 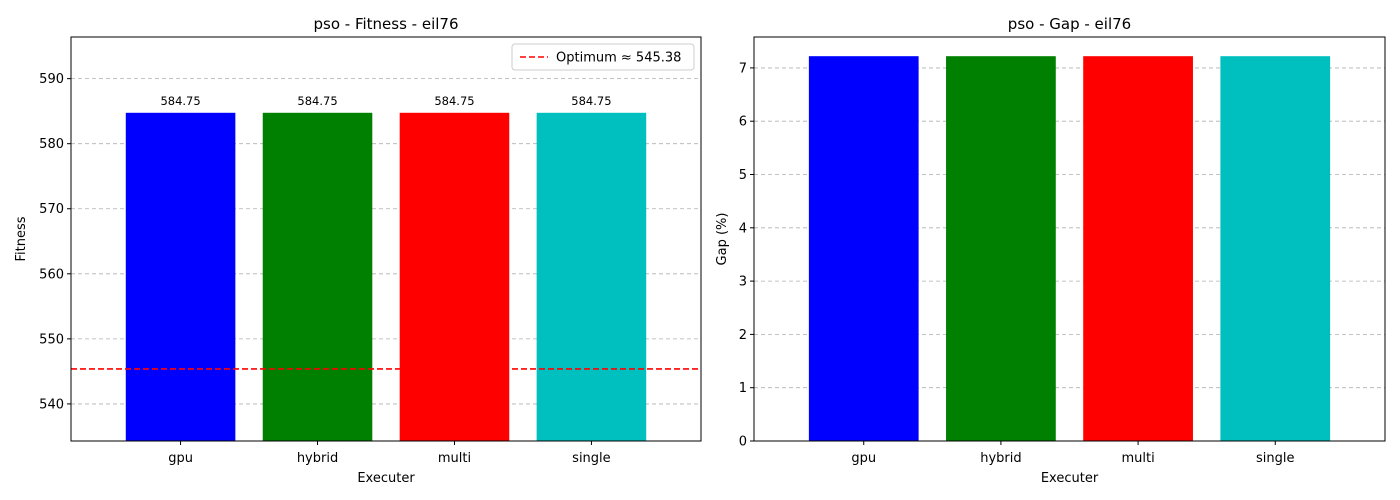 I want to click on chart-title: pso - Gap - eil76, so click(x=1069, y=24).